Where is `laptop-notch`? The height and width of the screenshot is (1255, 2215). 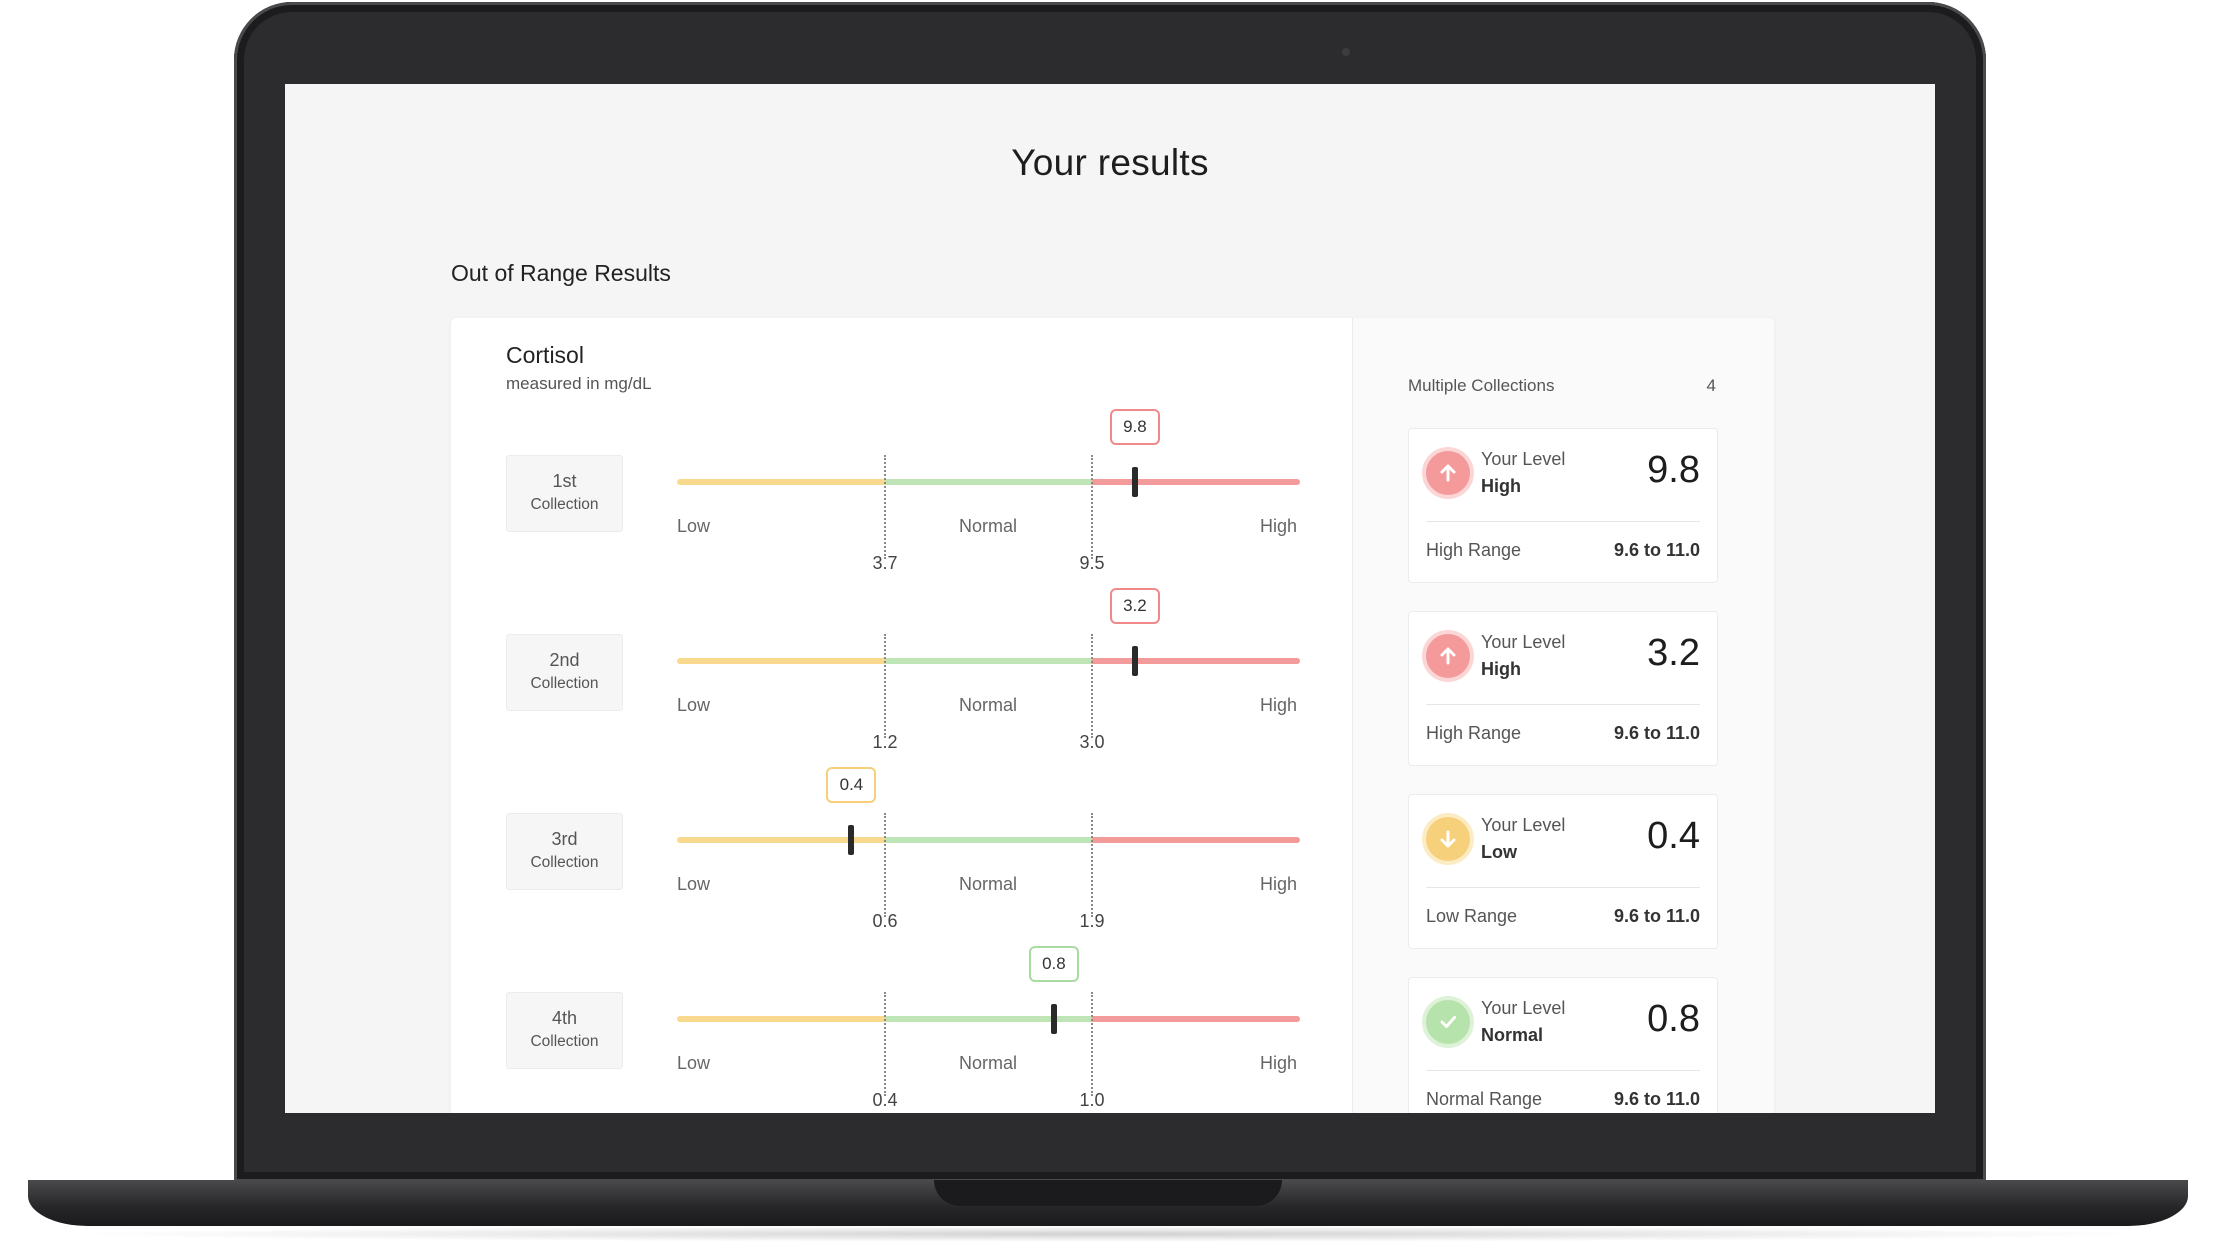
laptop-notch is located at coordinates (1108, 1193).